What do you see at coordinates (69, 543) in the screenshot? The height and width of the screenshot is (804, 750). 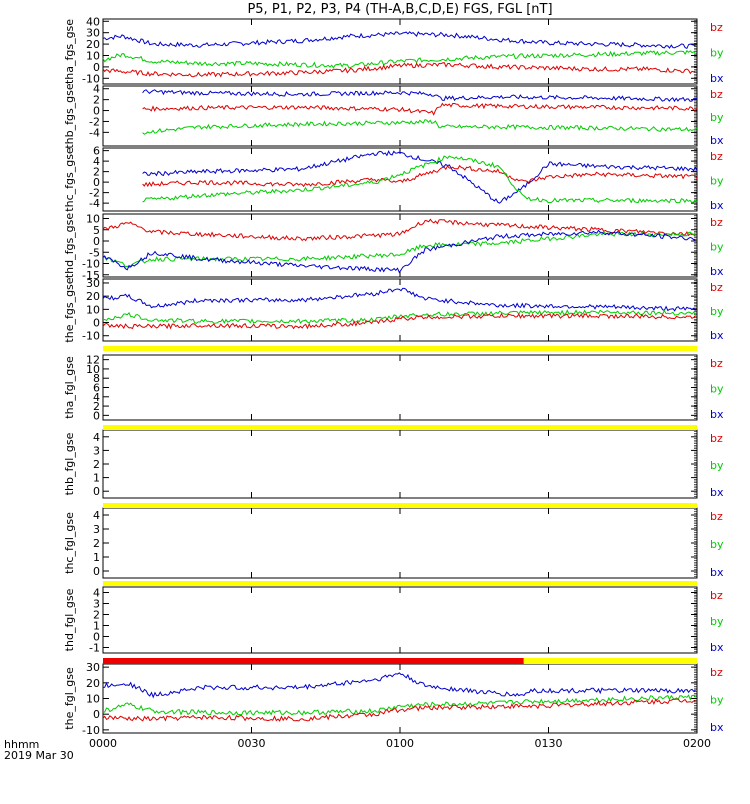 I see `panel-ylabel: thc_fgl_gse` at bounding box center [69, 543].